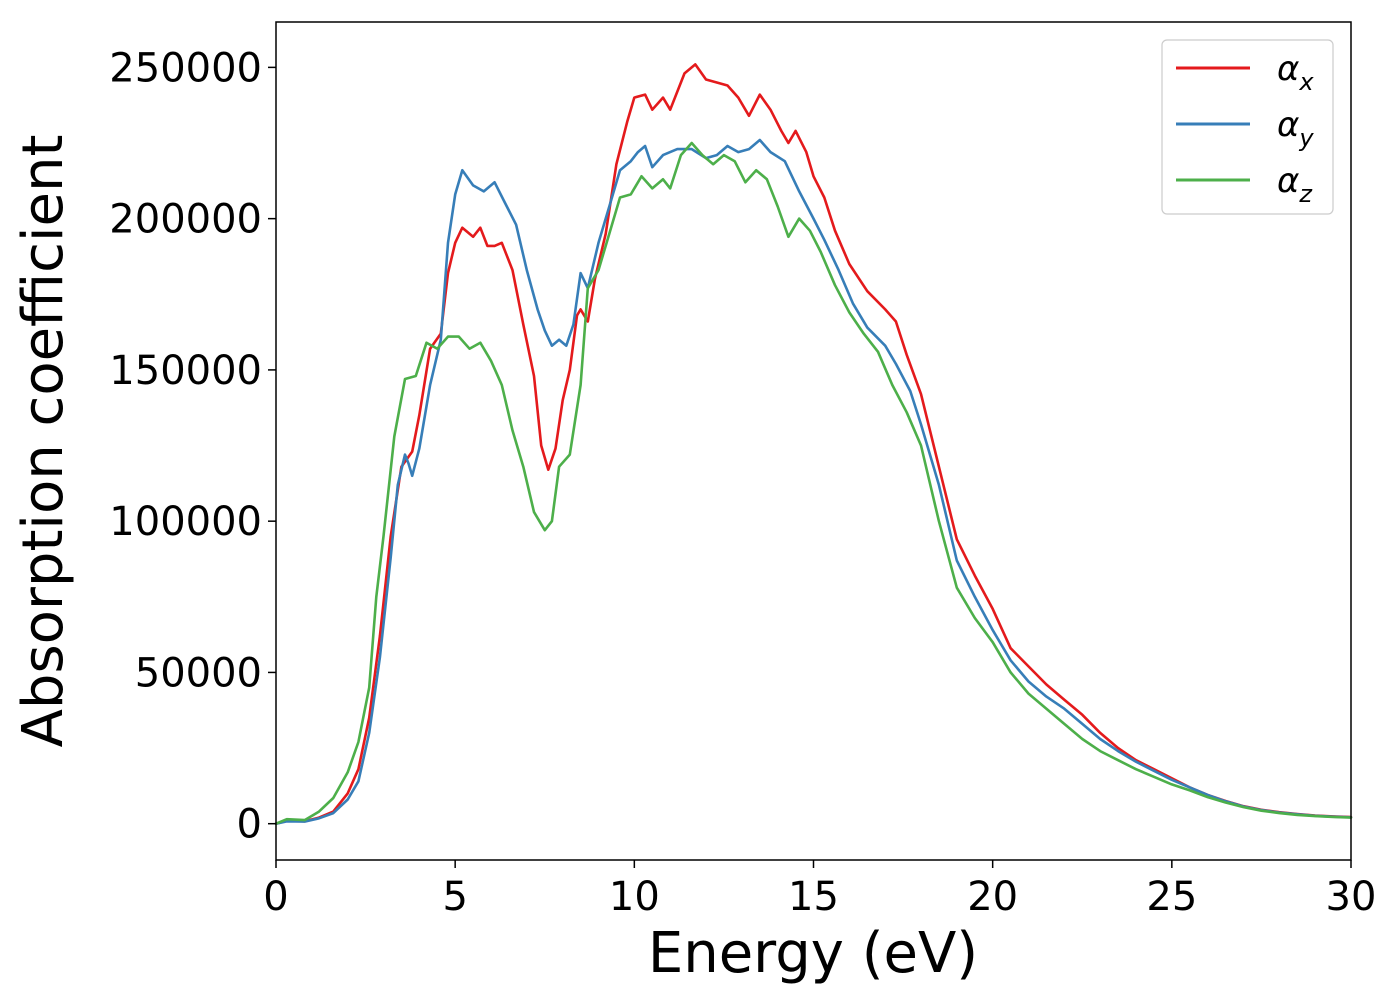 This screenshot has width=1400, height=1000. Describe the element at coordinates (43, 441) in the screenshot. I see `y-axis-title: Absorption coefficient` at that location.